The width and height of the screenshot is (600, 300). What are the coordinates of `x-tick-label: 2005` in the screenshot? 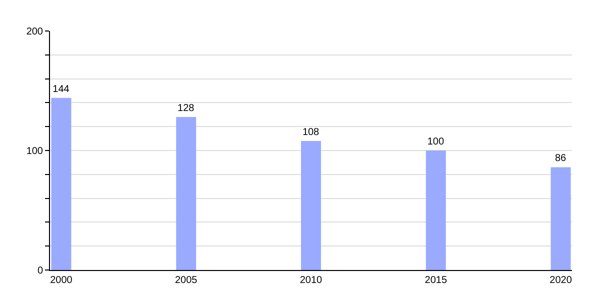 It's located at (186, 280).